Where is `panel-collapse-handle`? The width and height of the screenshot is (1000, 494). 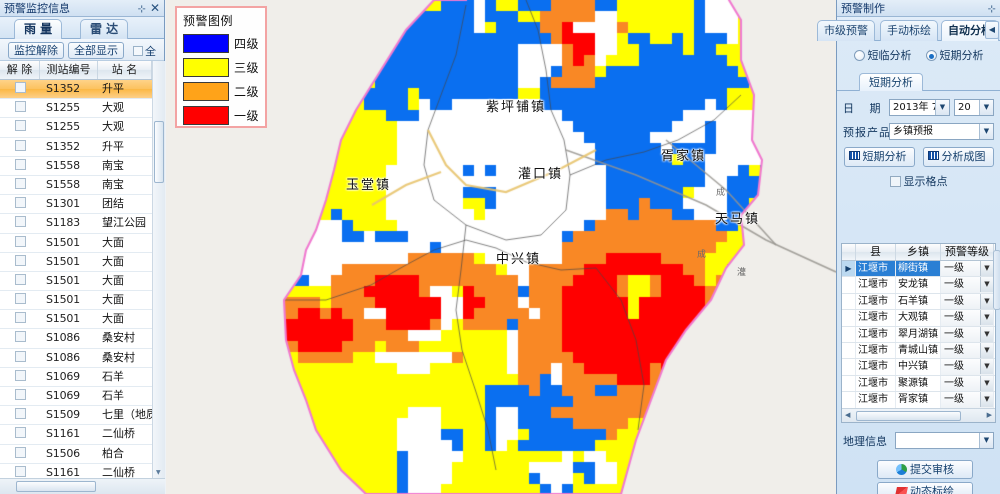 panel-collapse-handle is located at coordinates (996, 280).